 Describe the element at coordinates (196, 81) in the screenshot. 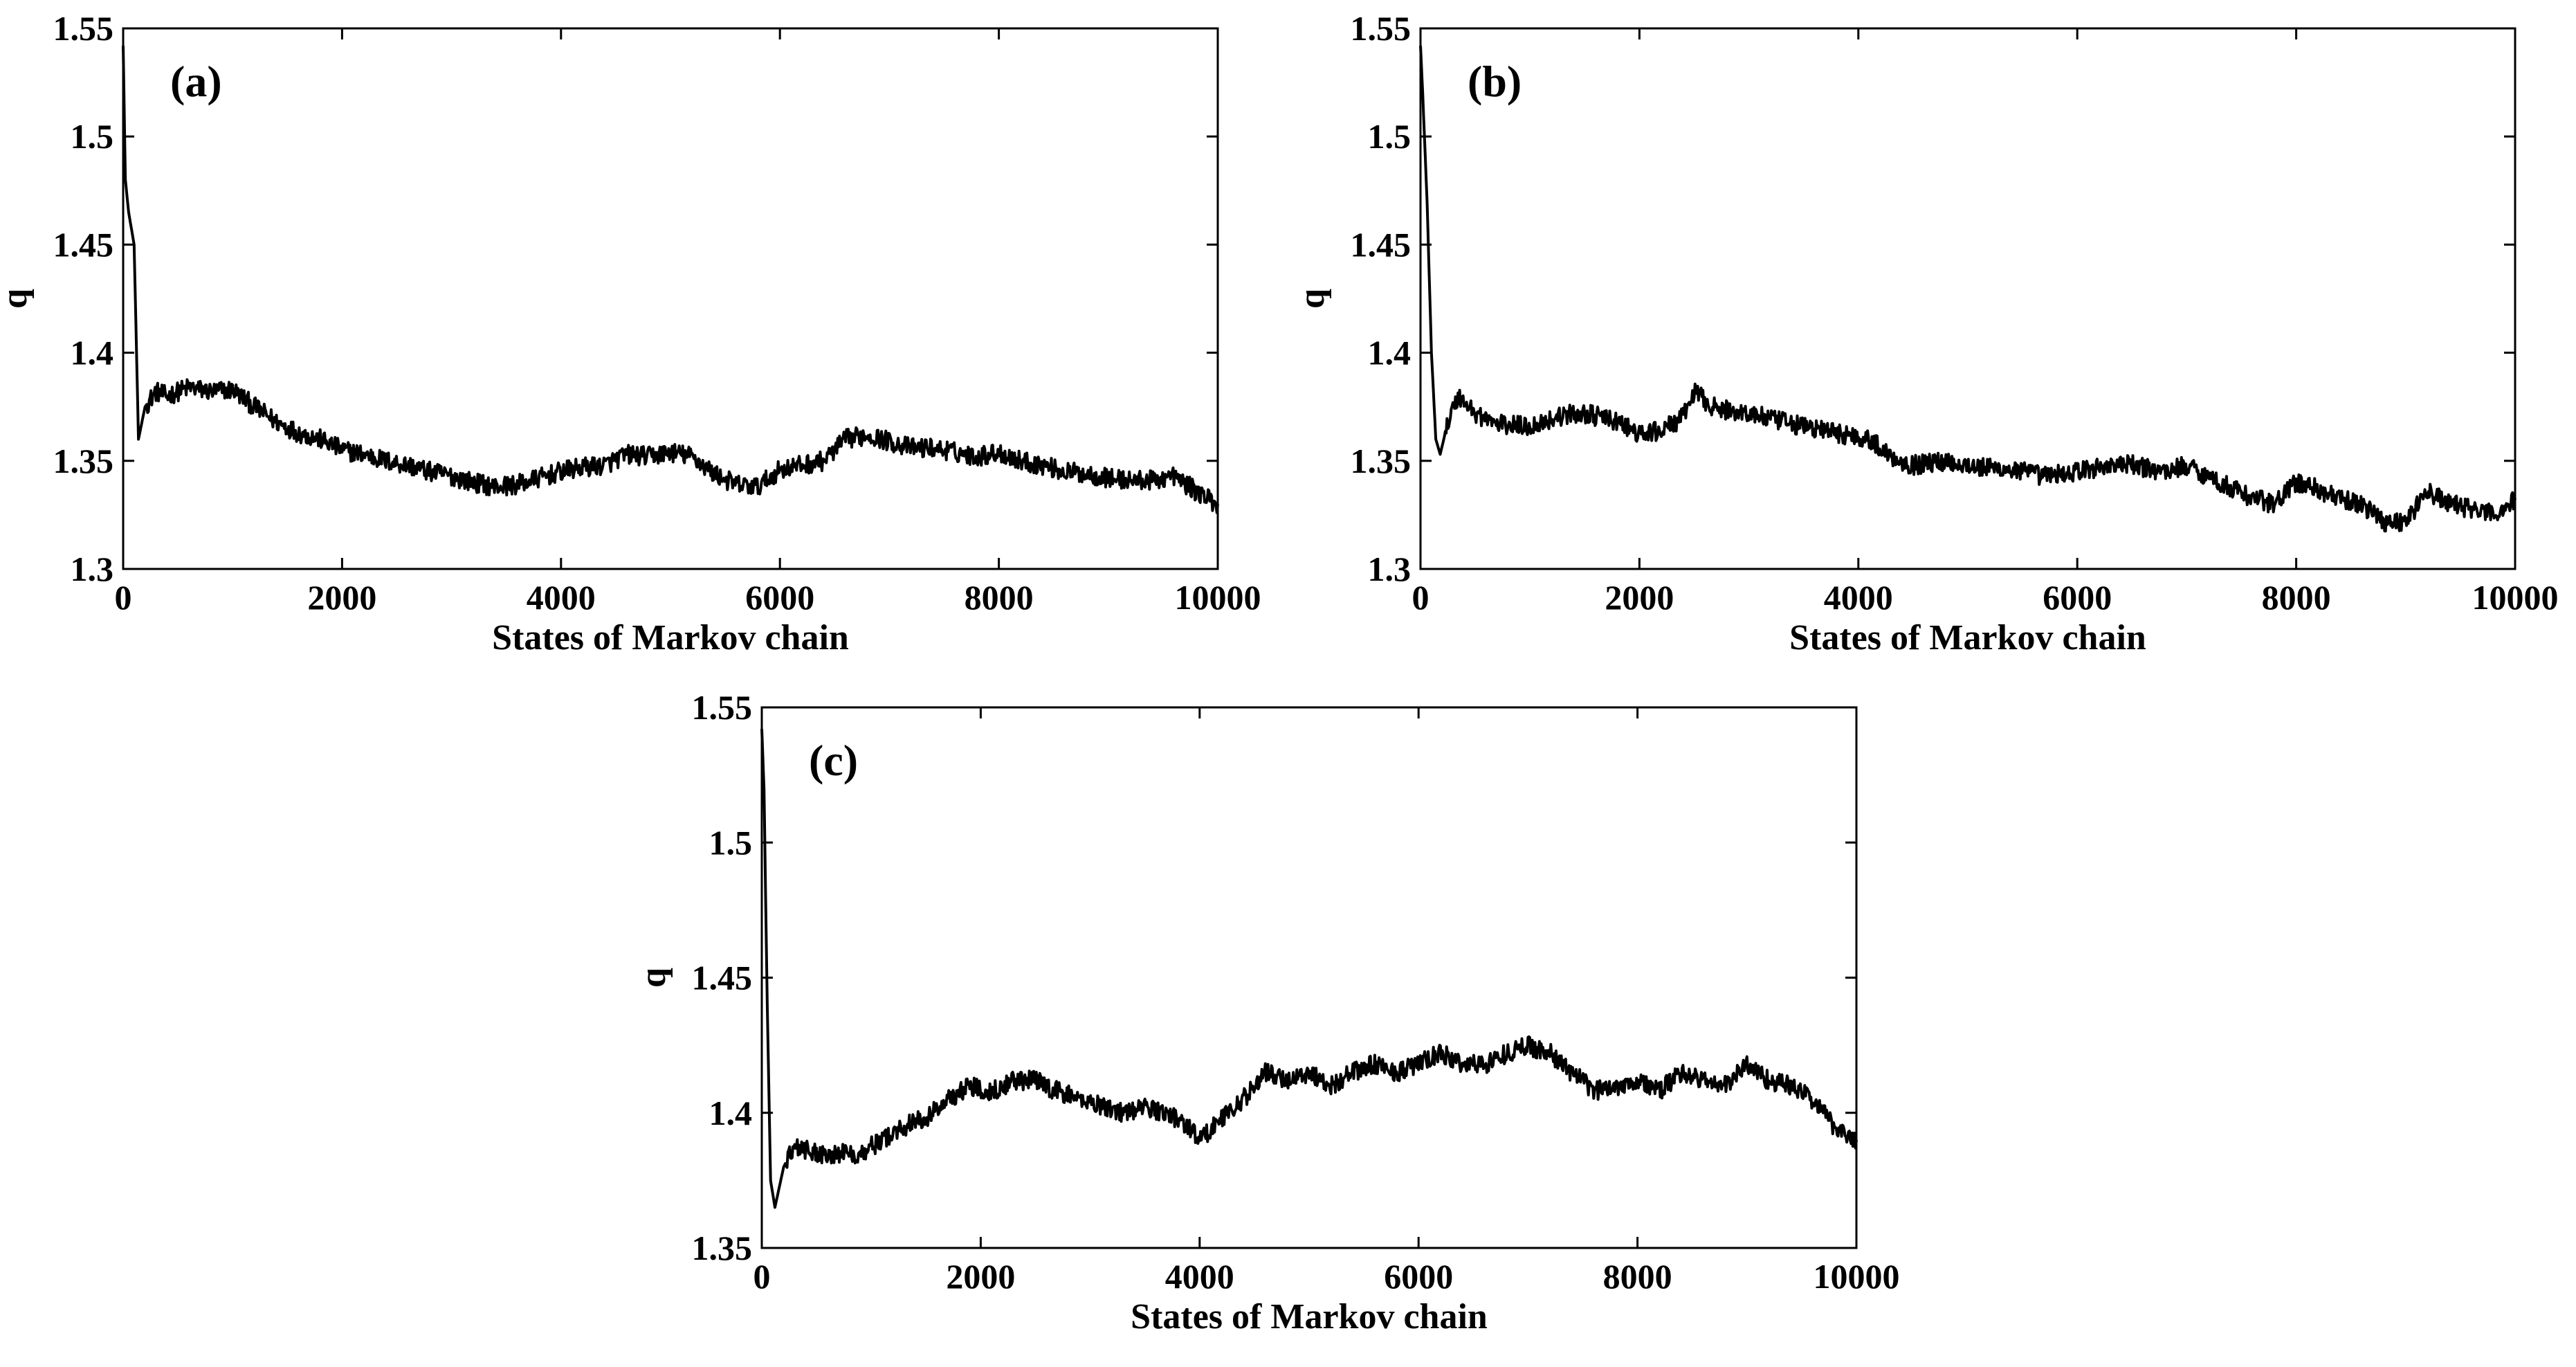

I see `panel-label: (a)` at that location.